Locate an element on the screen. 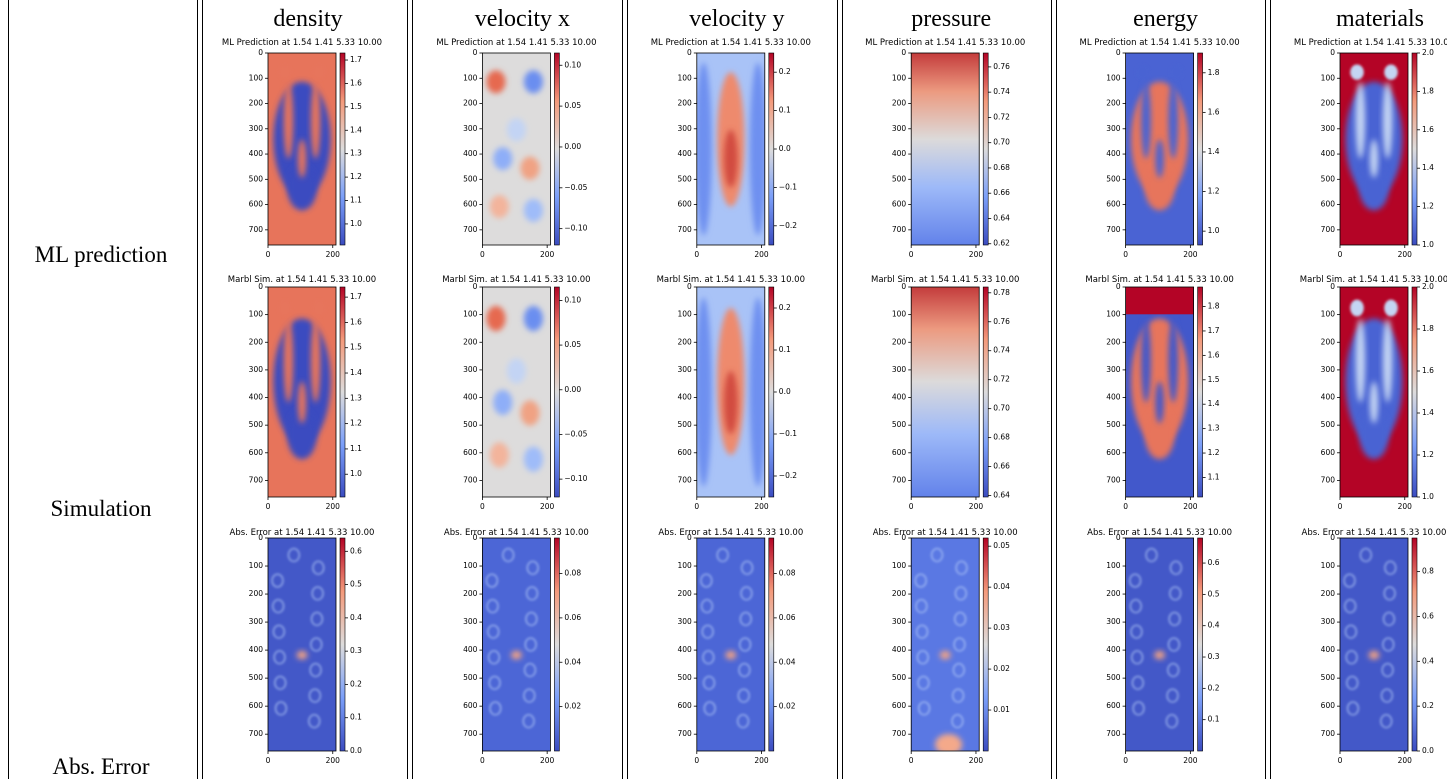 Image resolution: width=1447 pixels, height=779 pixels. y-tick-label: 200 is located at coordinates (256, 341).